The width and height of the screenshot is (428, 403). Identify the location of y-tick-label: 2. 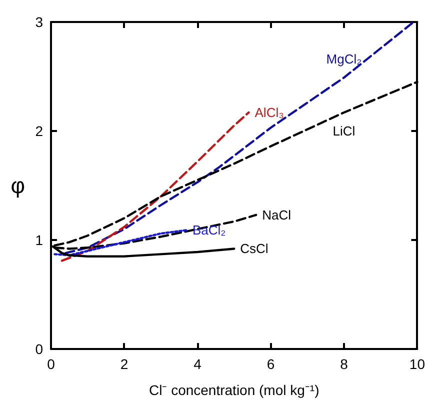
(39, 131).